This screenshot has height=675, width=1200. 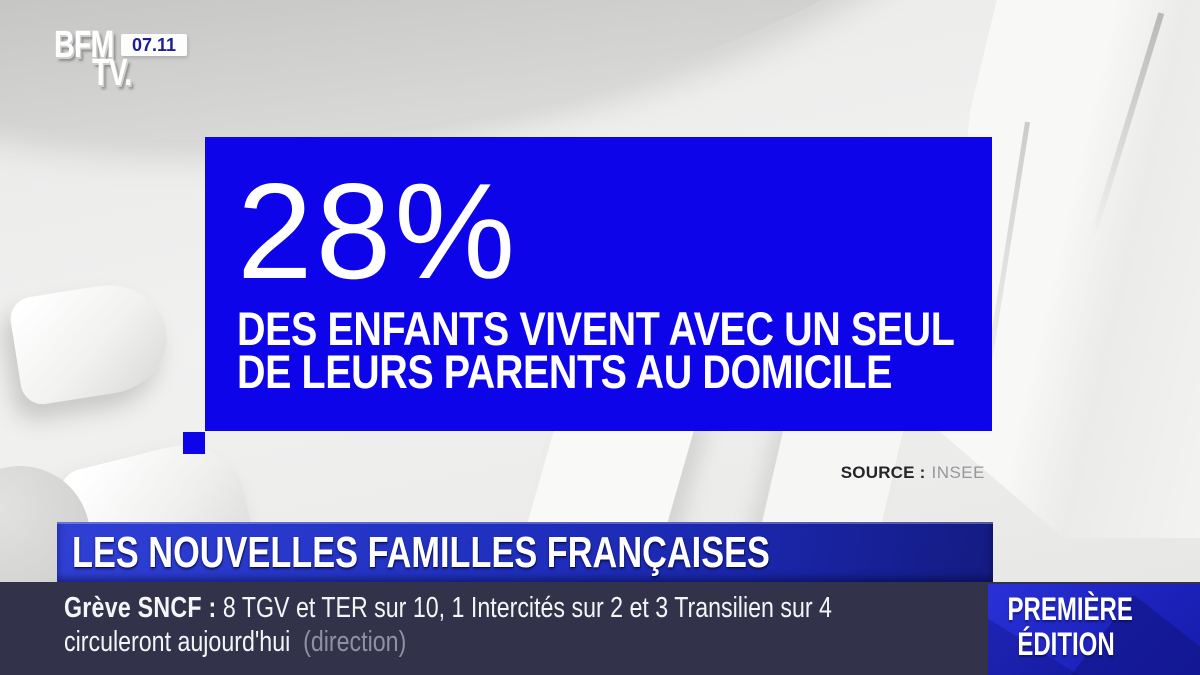 I want to click on program-badge: PREMIÈRE ÉDITION, so click(x=1094, y=629).